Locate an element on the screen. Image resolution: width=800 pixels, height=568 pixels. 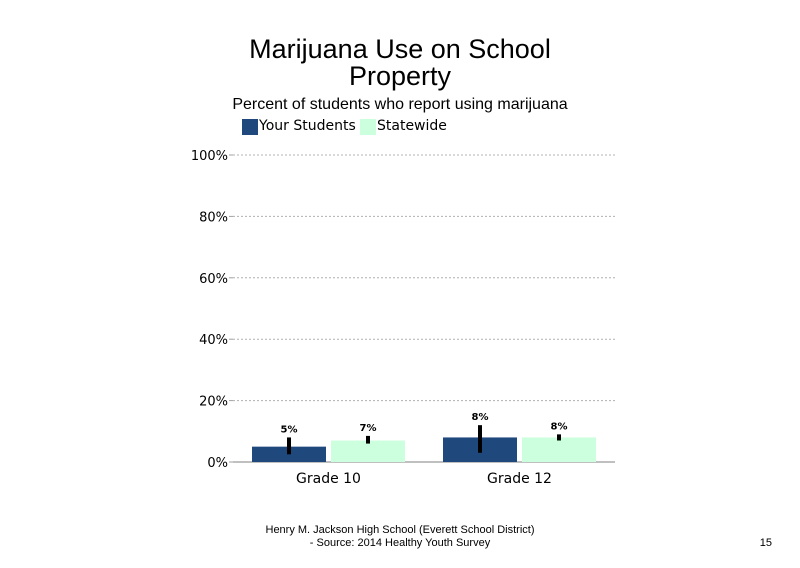
chart-title: Marijuana Use on School Property is located at coordinates (400, 63).